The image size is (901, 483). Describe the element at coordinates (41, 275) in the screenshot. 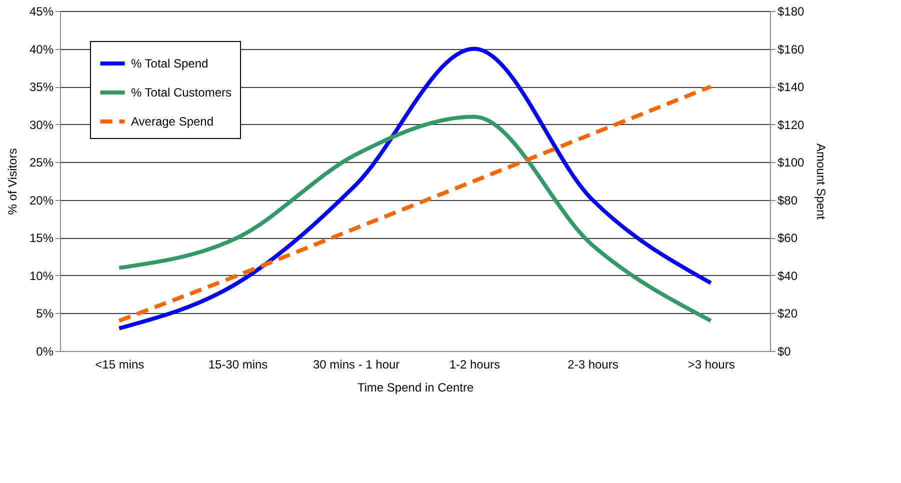

I see `y-tick-label: 10%` at that location.